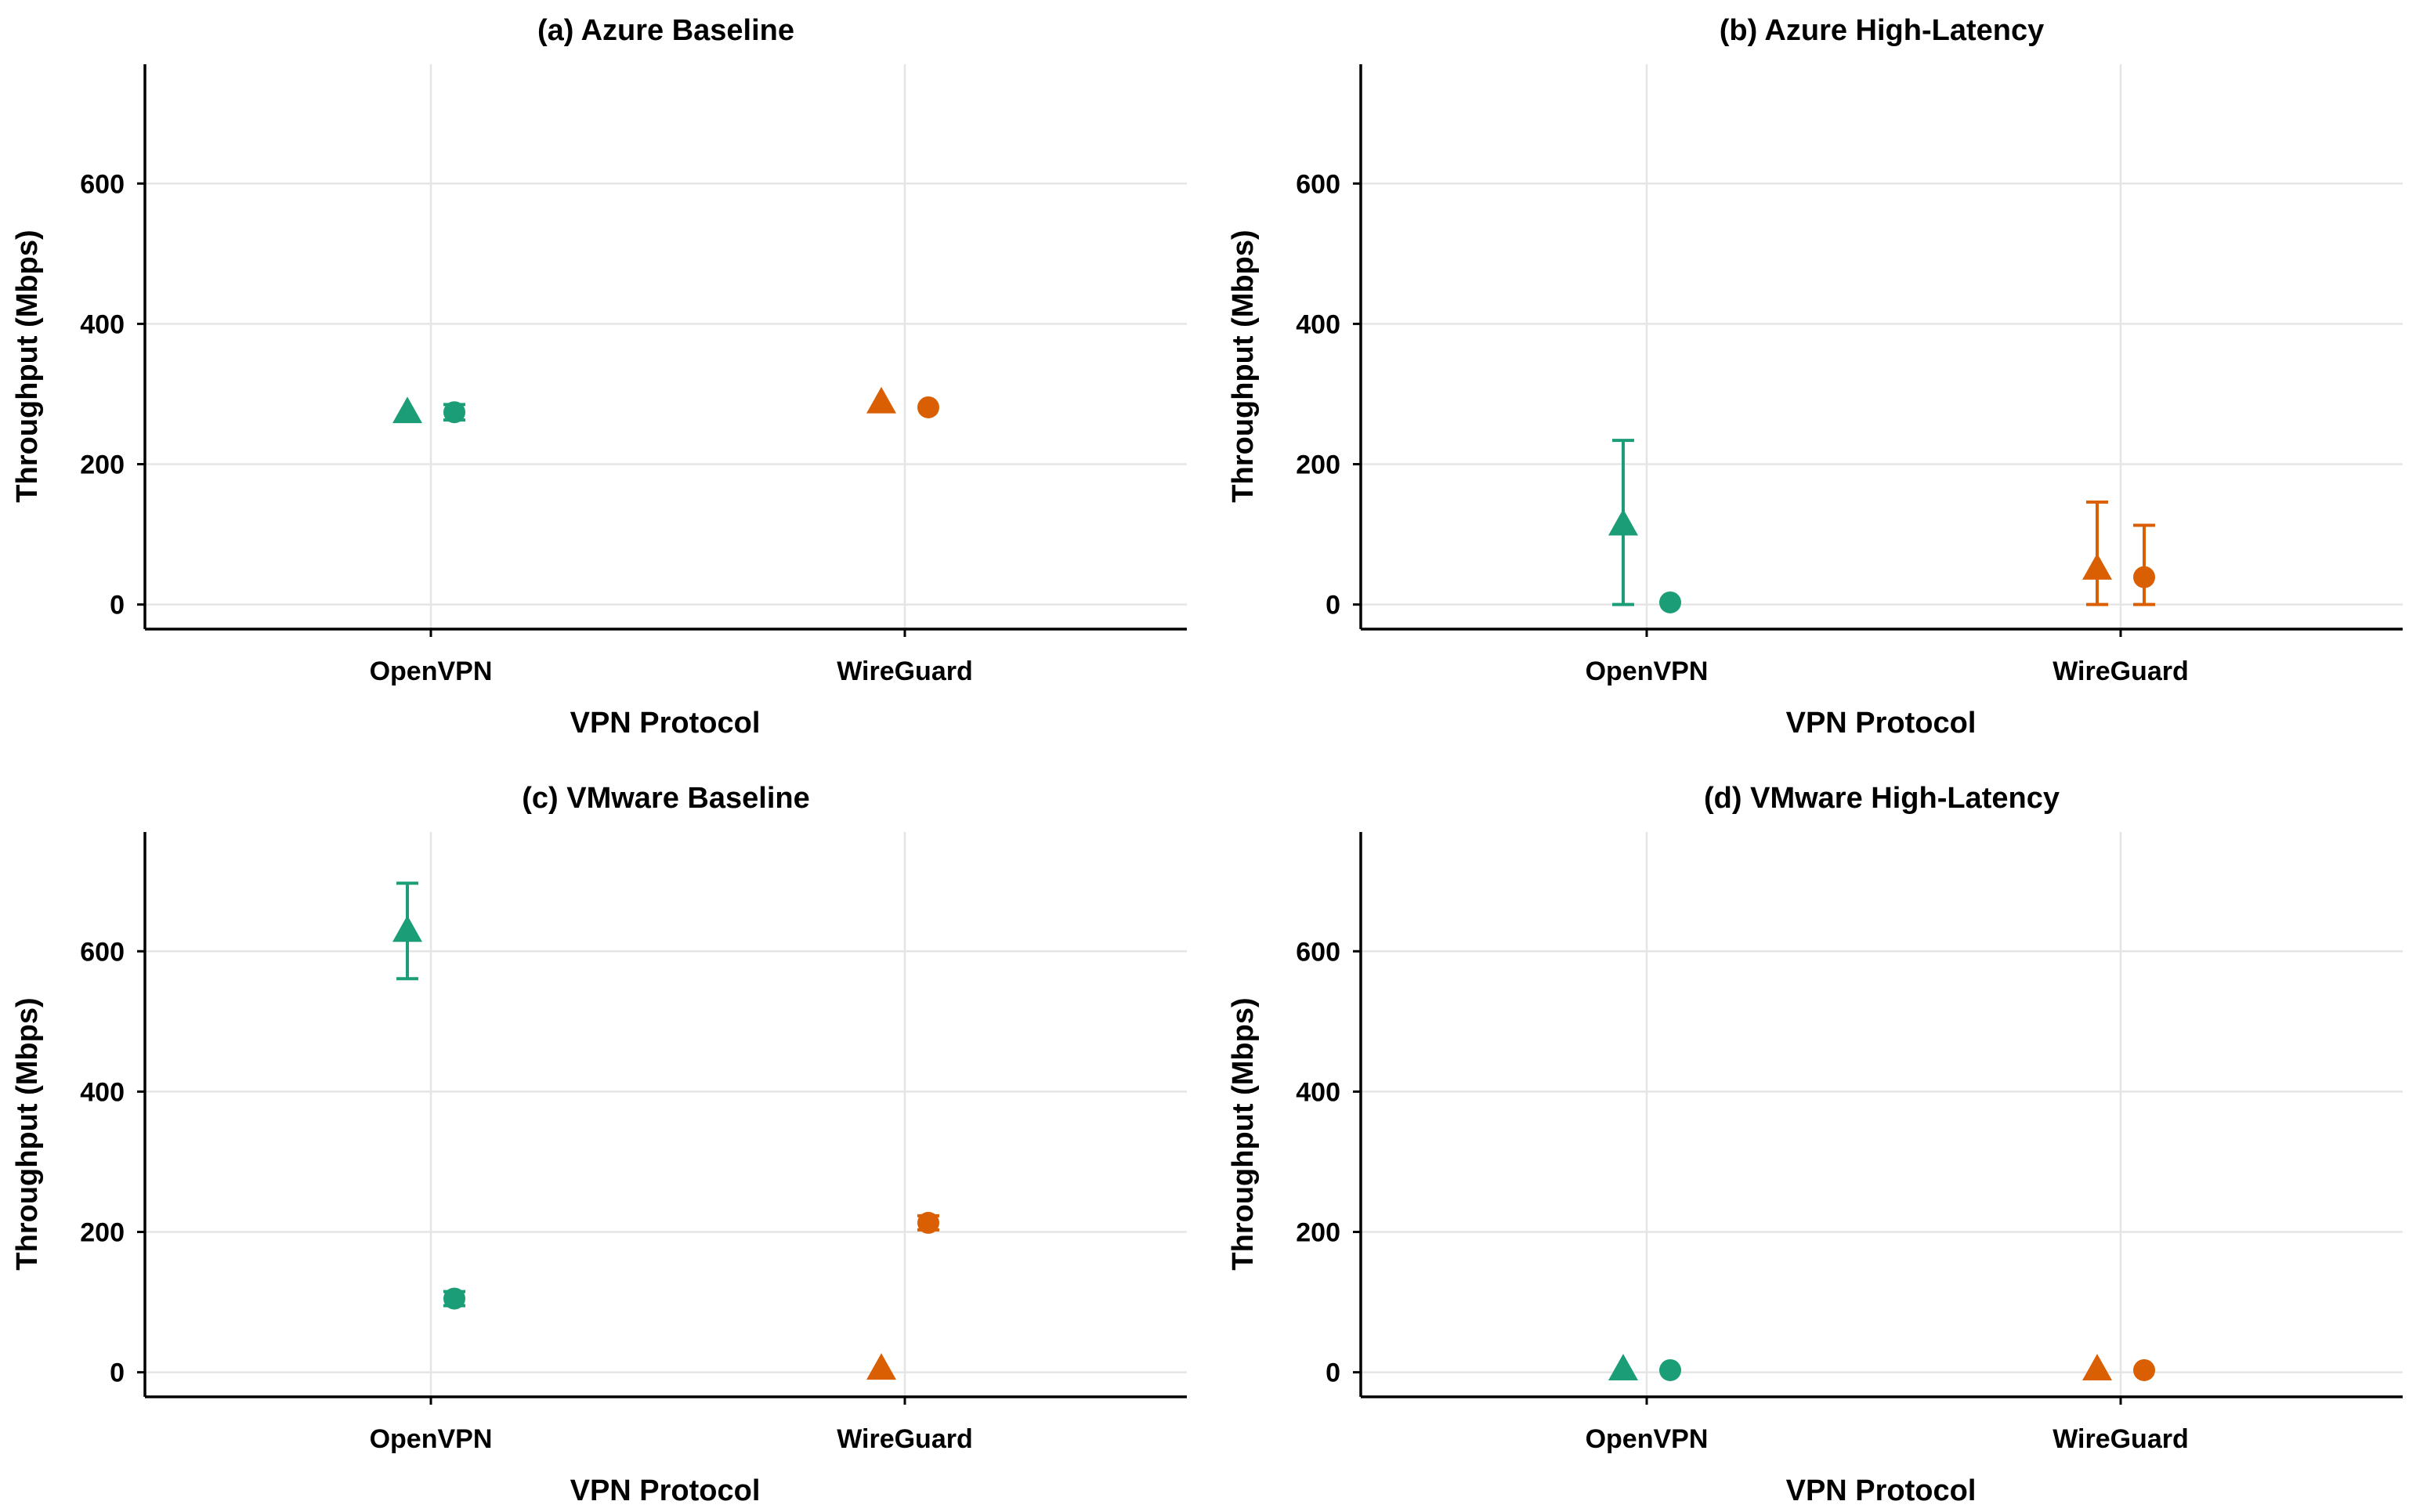 The image size is (2416, 1512). I want to click on chart-title: (d) VMware High-Latency, so click(1882, 799).